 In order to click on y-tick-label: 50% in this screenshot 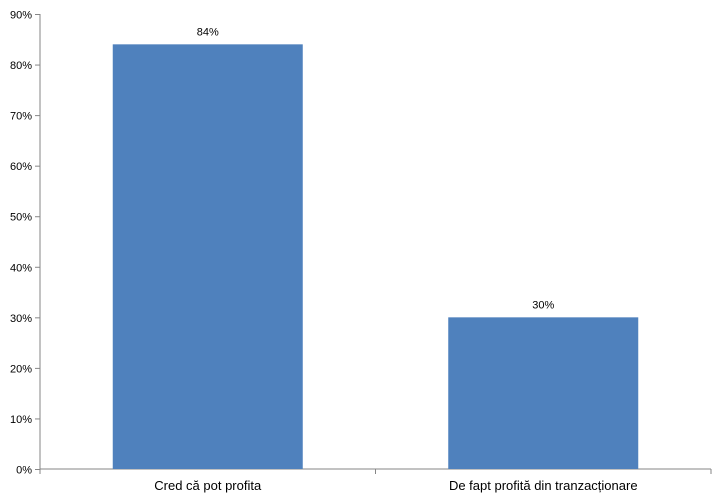, I will do `click(21, 218)`.